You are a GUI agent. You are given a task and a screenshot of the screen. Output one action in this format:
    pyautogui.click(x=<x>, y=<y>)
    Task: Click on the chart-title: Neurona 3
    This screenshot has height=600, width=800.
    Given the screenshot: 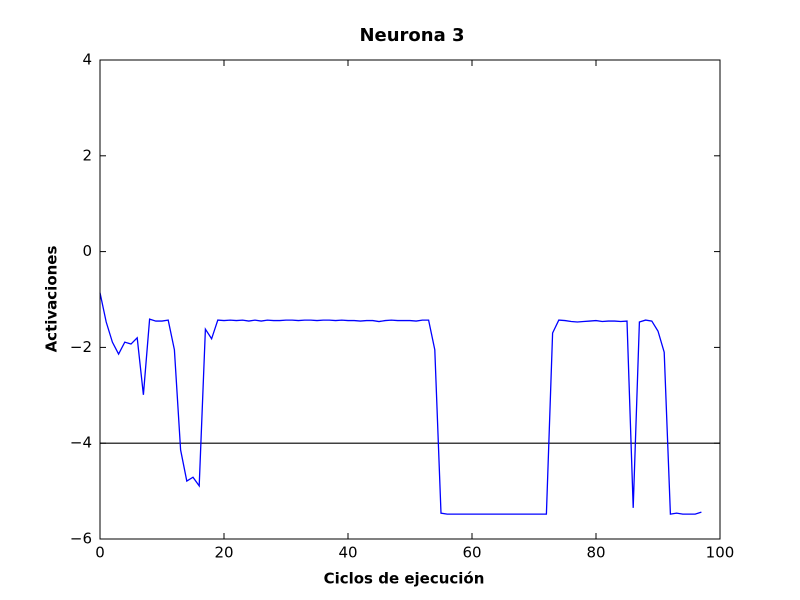 What is the action you would take?
    pyautogui.click(x=411, y=35)
    